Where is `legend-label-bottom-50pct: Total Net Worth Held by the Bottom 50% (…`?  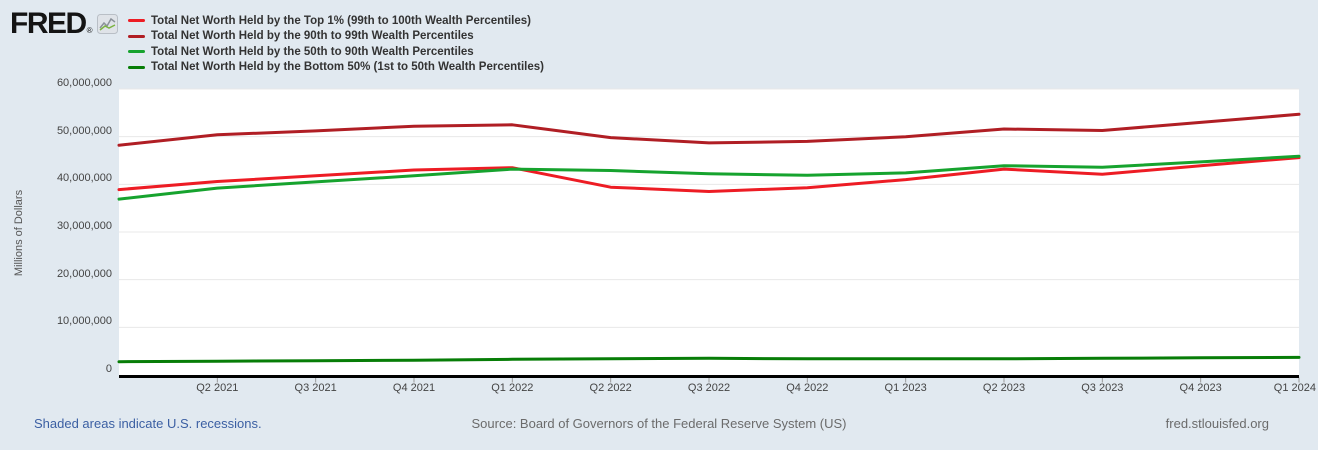
legend-label-bottom-50pct: Total Net Worth Held by the Bottom 50% (… is located at coordinates (347, 67).